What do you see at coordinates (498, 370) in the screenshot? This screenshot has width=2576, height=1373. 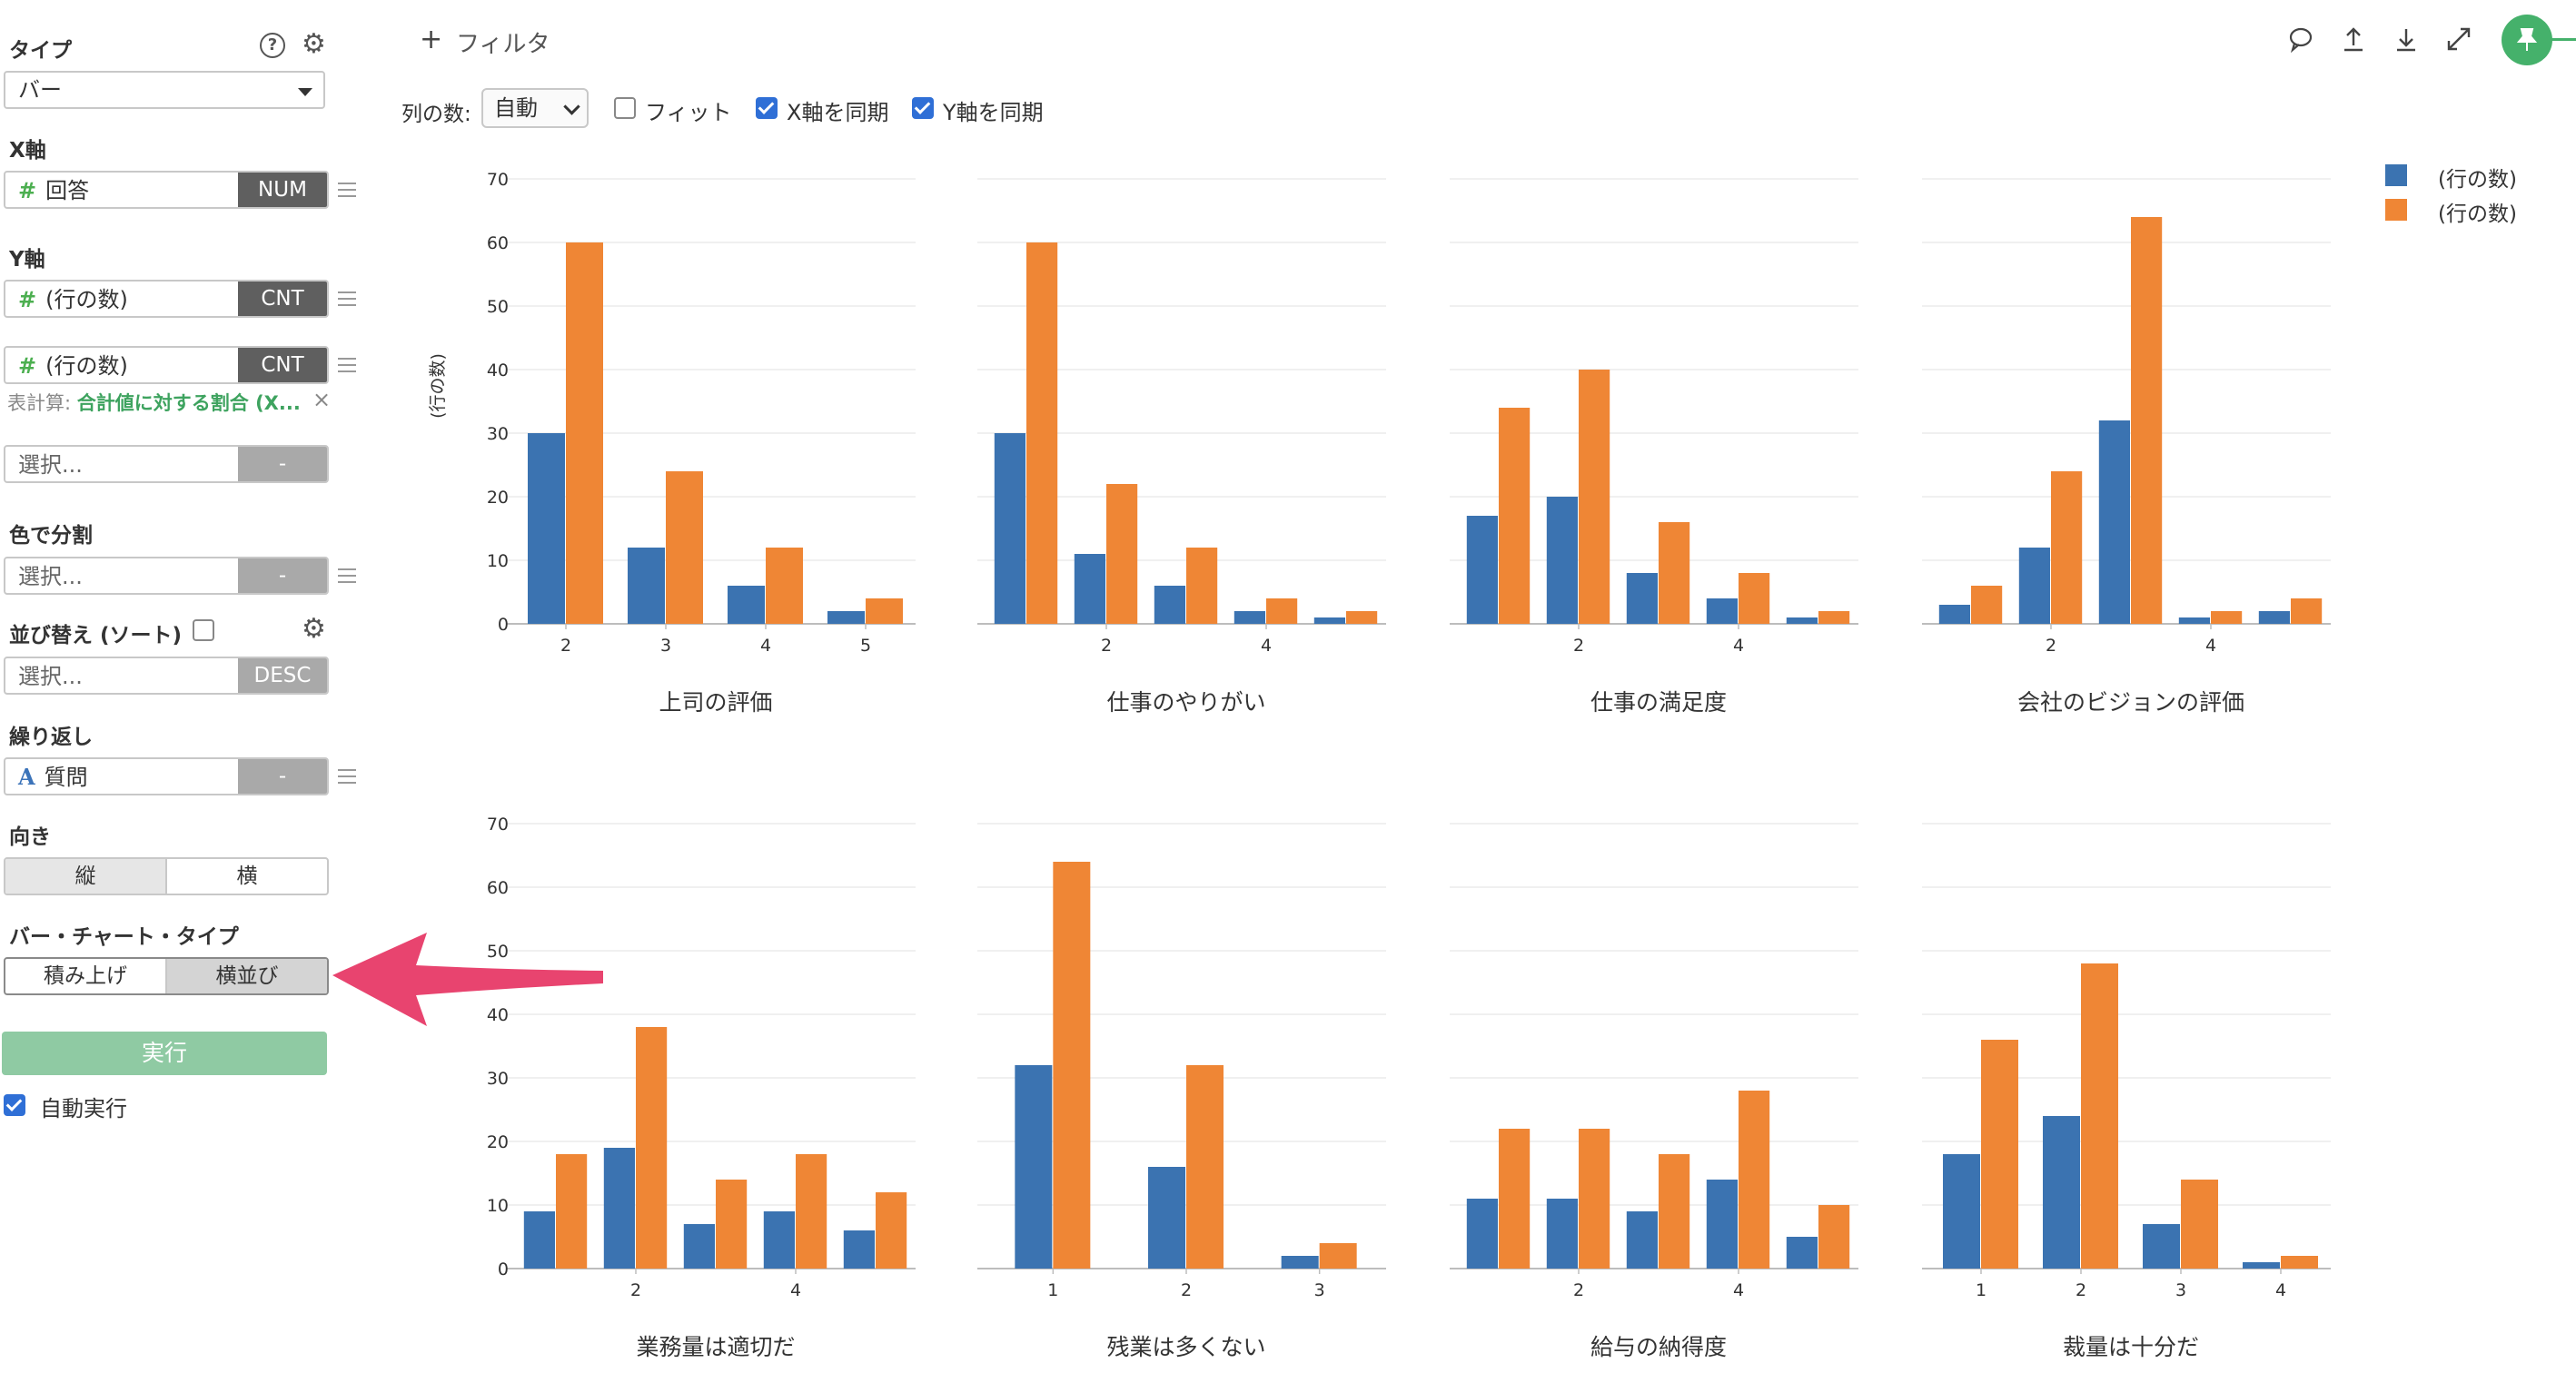 I see `y-tick-label: 40` at bounding box center [498, 370].